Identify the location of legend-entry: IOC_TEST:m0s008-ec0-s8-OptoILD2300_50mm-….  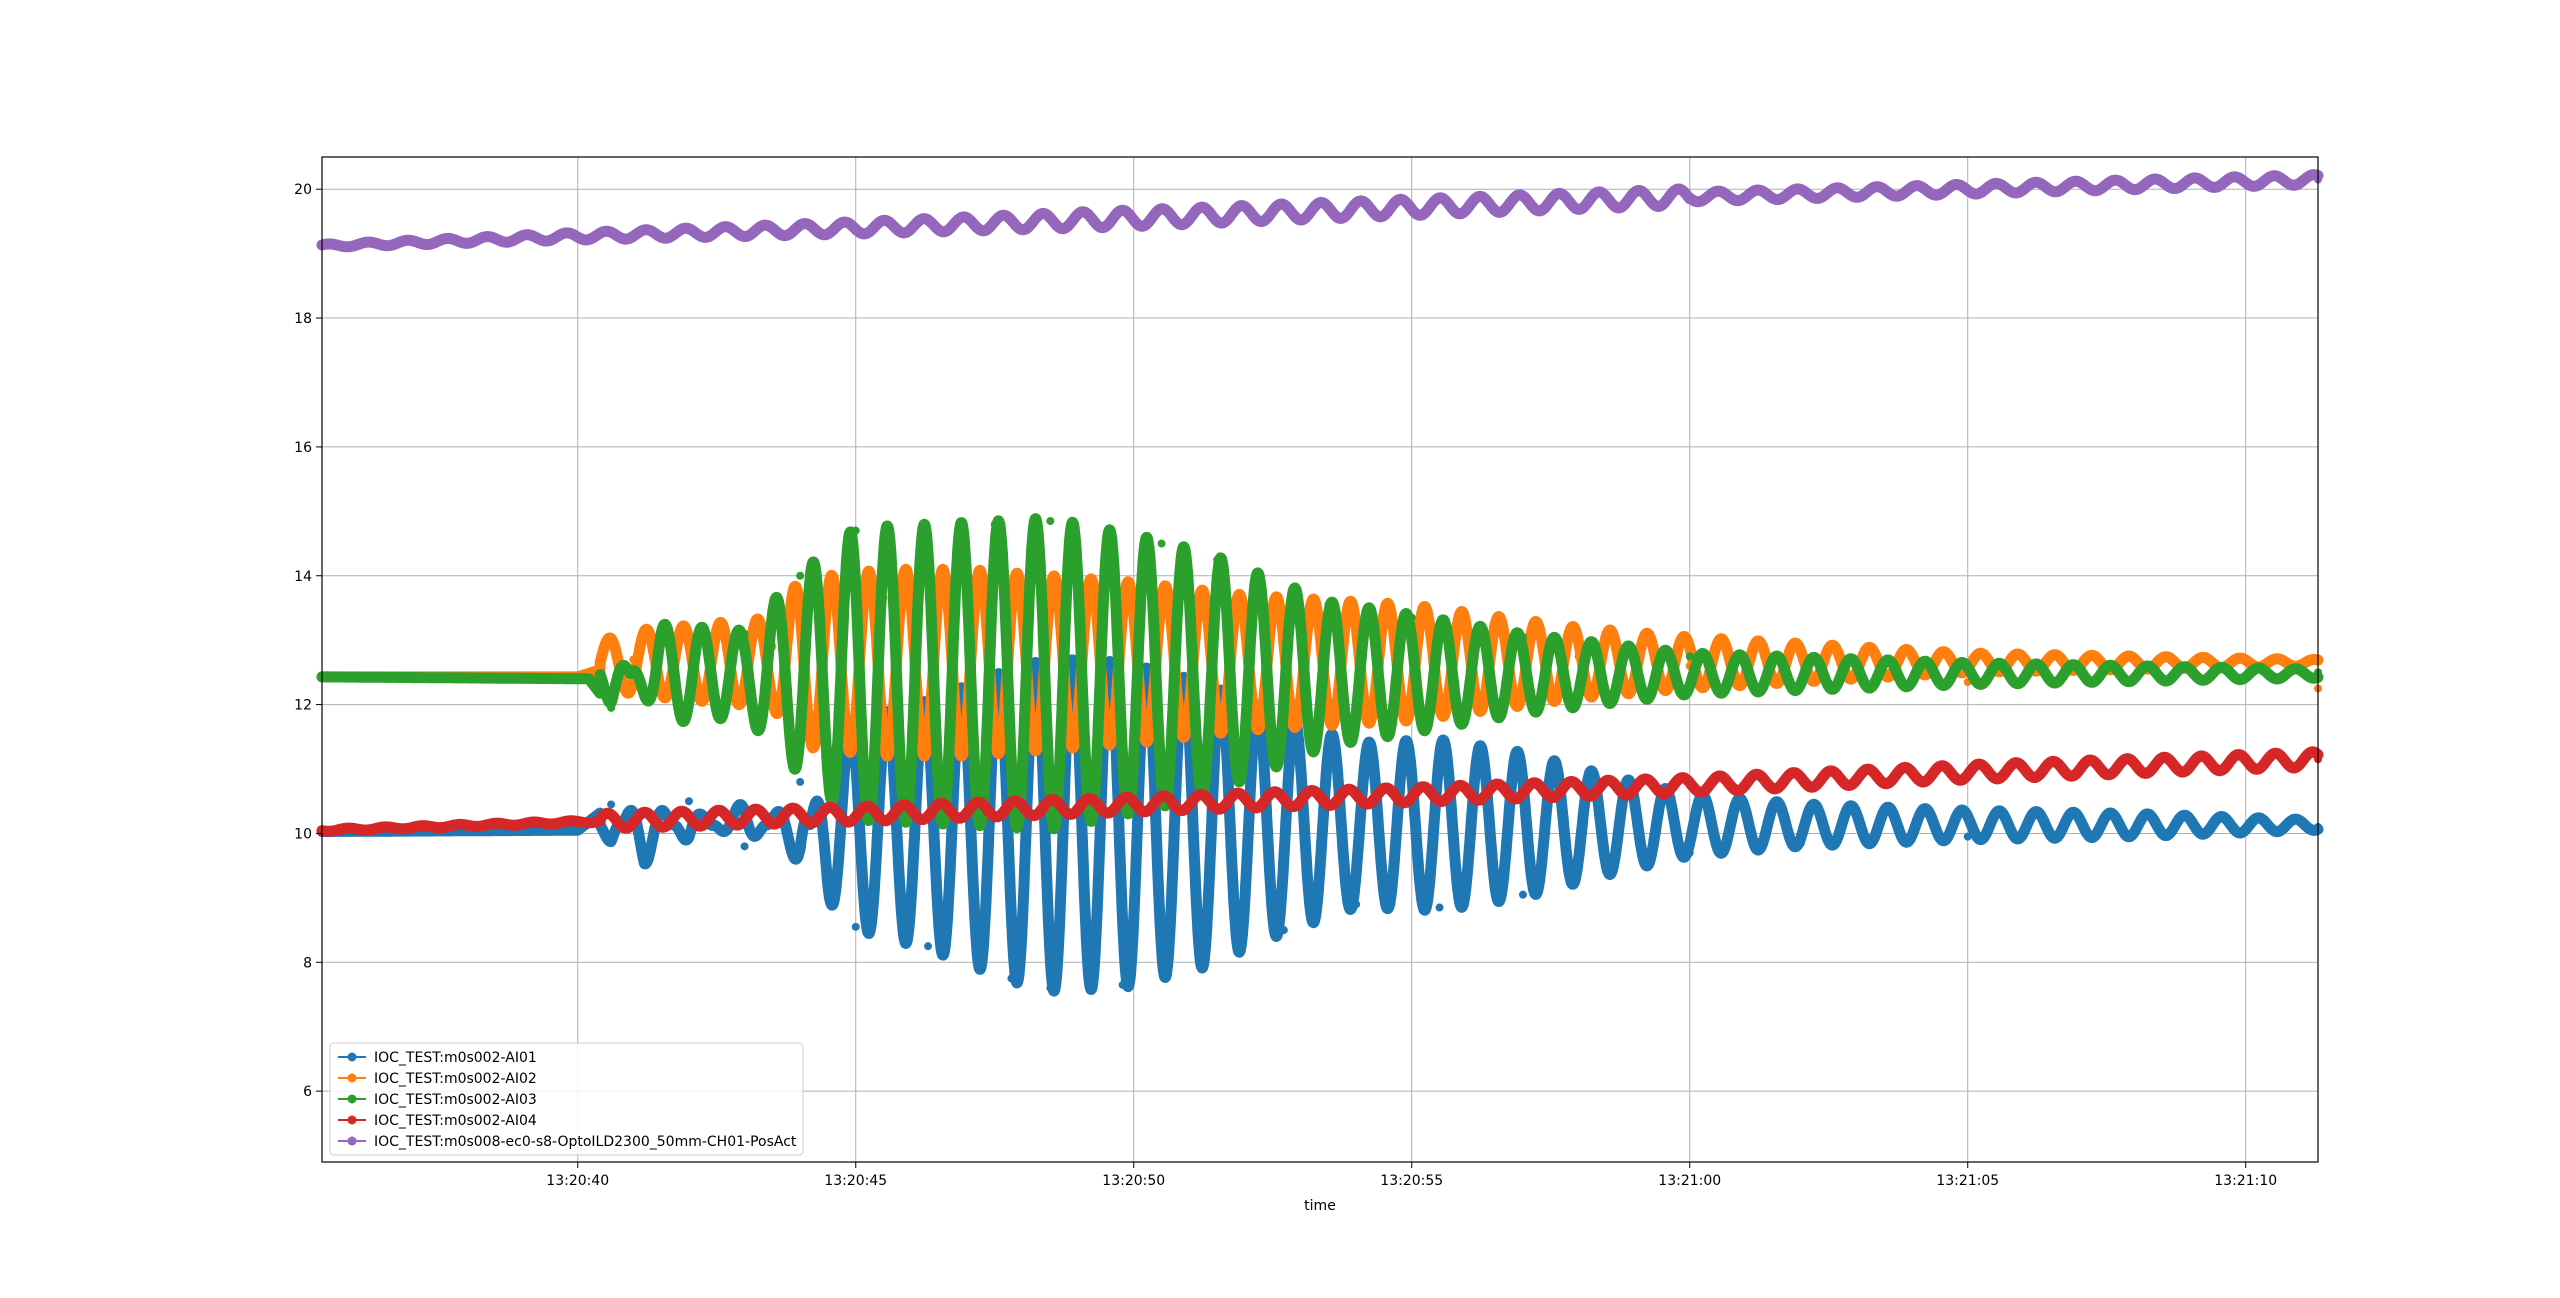
(567, 1142).